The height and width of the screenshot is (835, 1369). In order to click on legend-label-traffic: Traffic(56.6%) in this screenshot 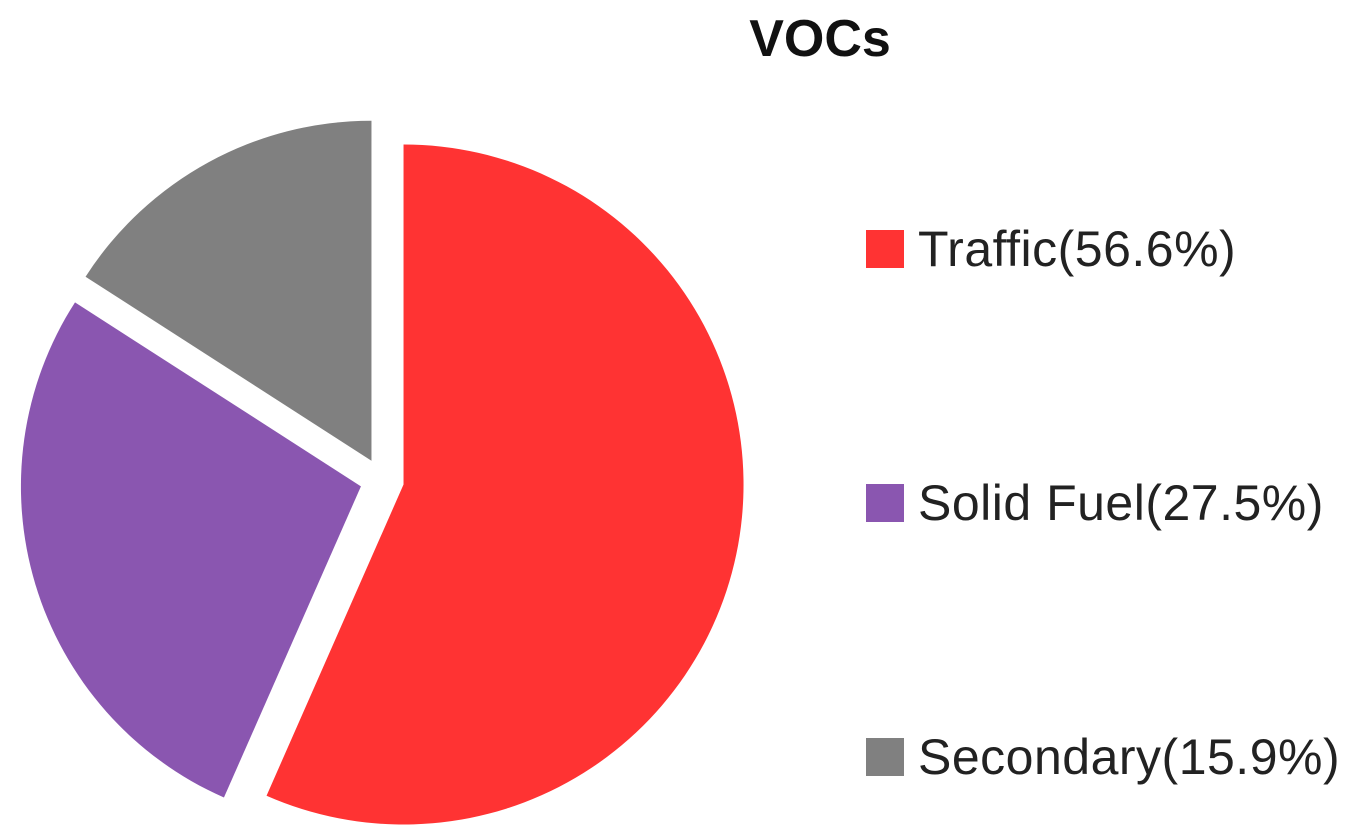, I will do `click(1077, 249)`.